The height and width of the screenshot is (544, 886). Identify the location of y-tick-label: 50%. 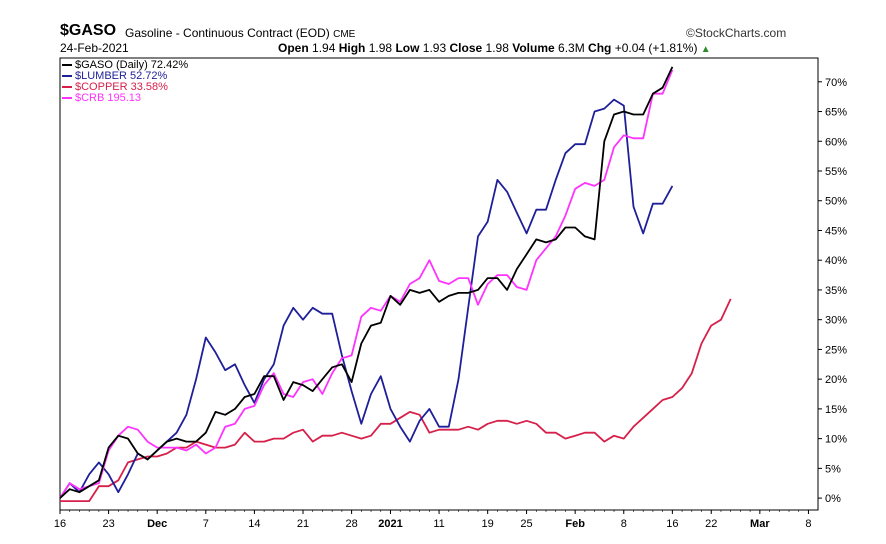
(836, 202).